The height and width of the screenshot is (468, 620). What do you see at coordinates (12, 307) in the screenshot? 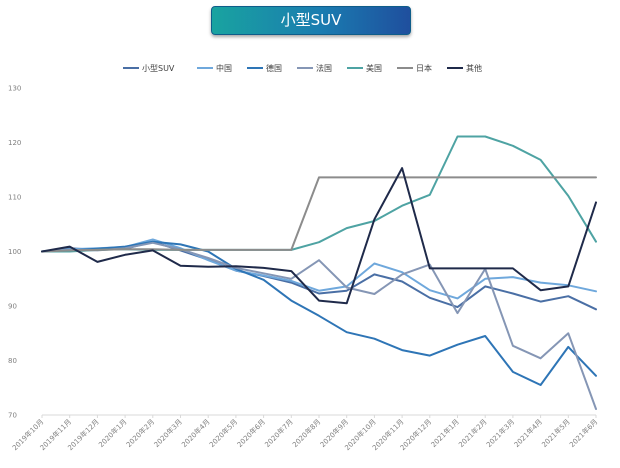
I see `y-tick-label: 90` at bounding box center [12, 307].